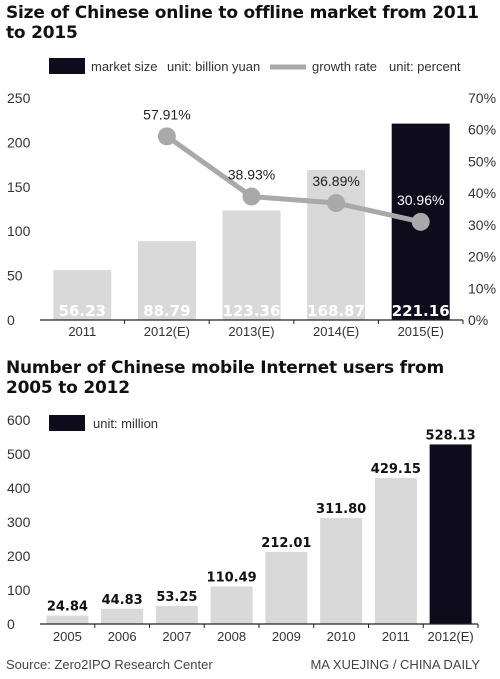 Image resolution: width=500 pixels, height=679 pixels. I want to click on market-bar-label: 221.16, so click(421, 311).